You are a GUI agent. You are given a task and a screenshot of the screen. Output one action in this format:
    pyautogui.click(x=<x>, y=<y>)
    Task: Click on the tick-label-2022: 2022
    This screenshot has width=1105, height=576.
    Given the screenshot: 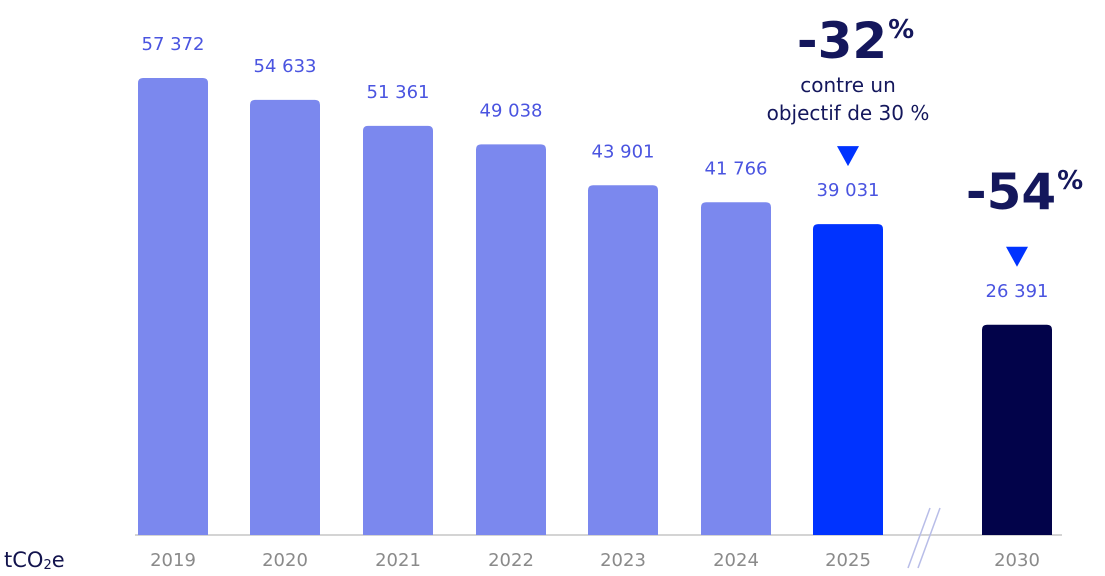 What is the action you would take?
    pyautogui.click(x=511, y=560)
    